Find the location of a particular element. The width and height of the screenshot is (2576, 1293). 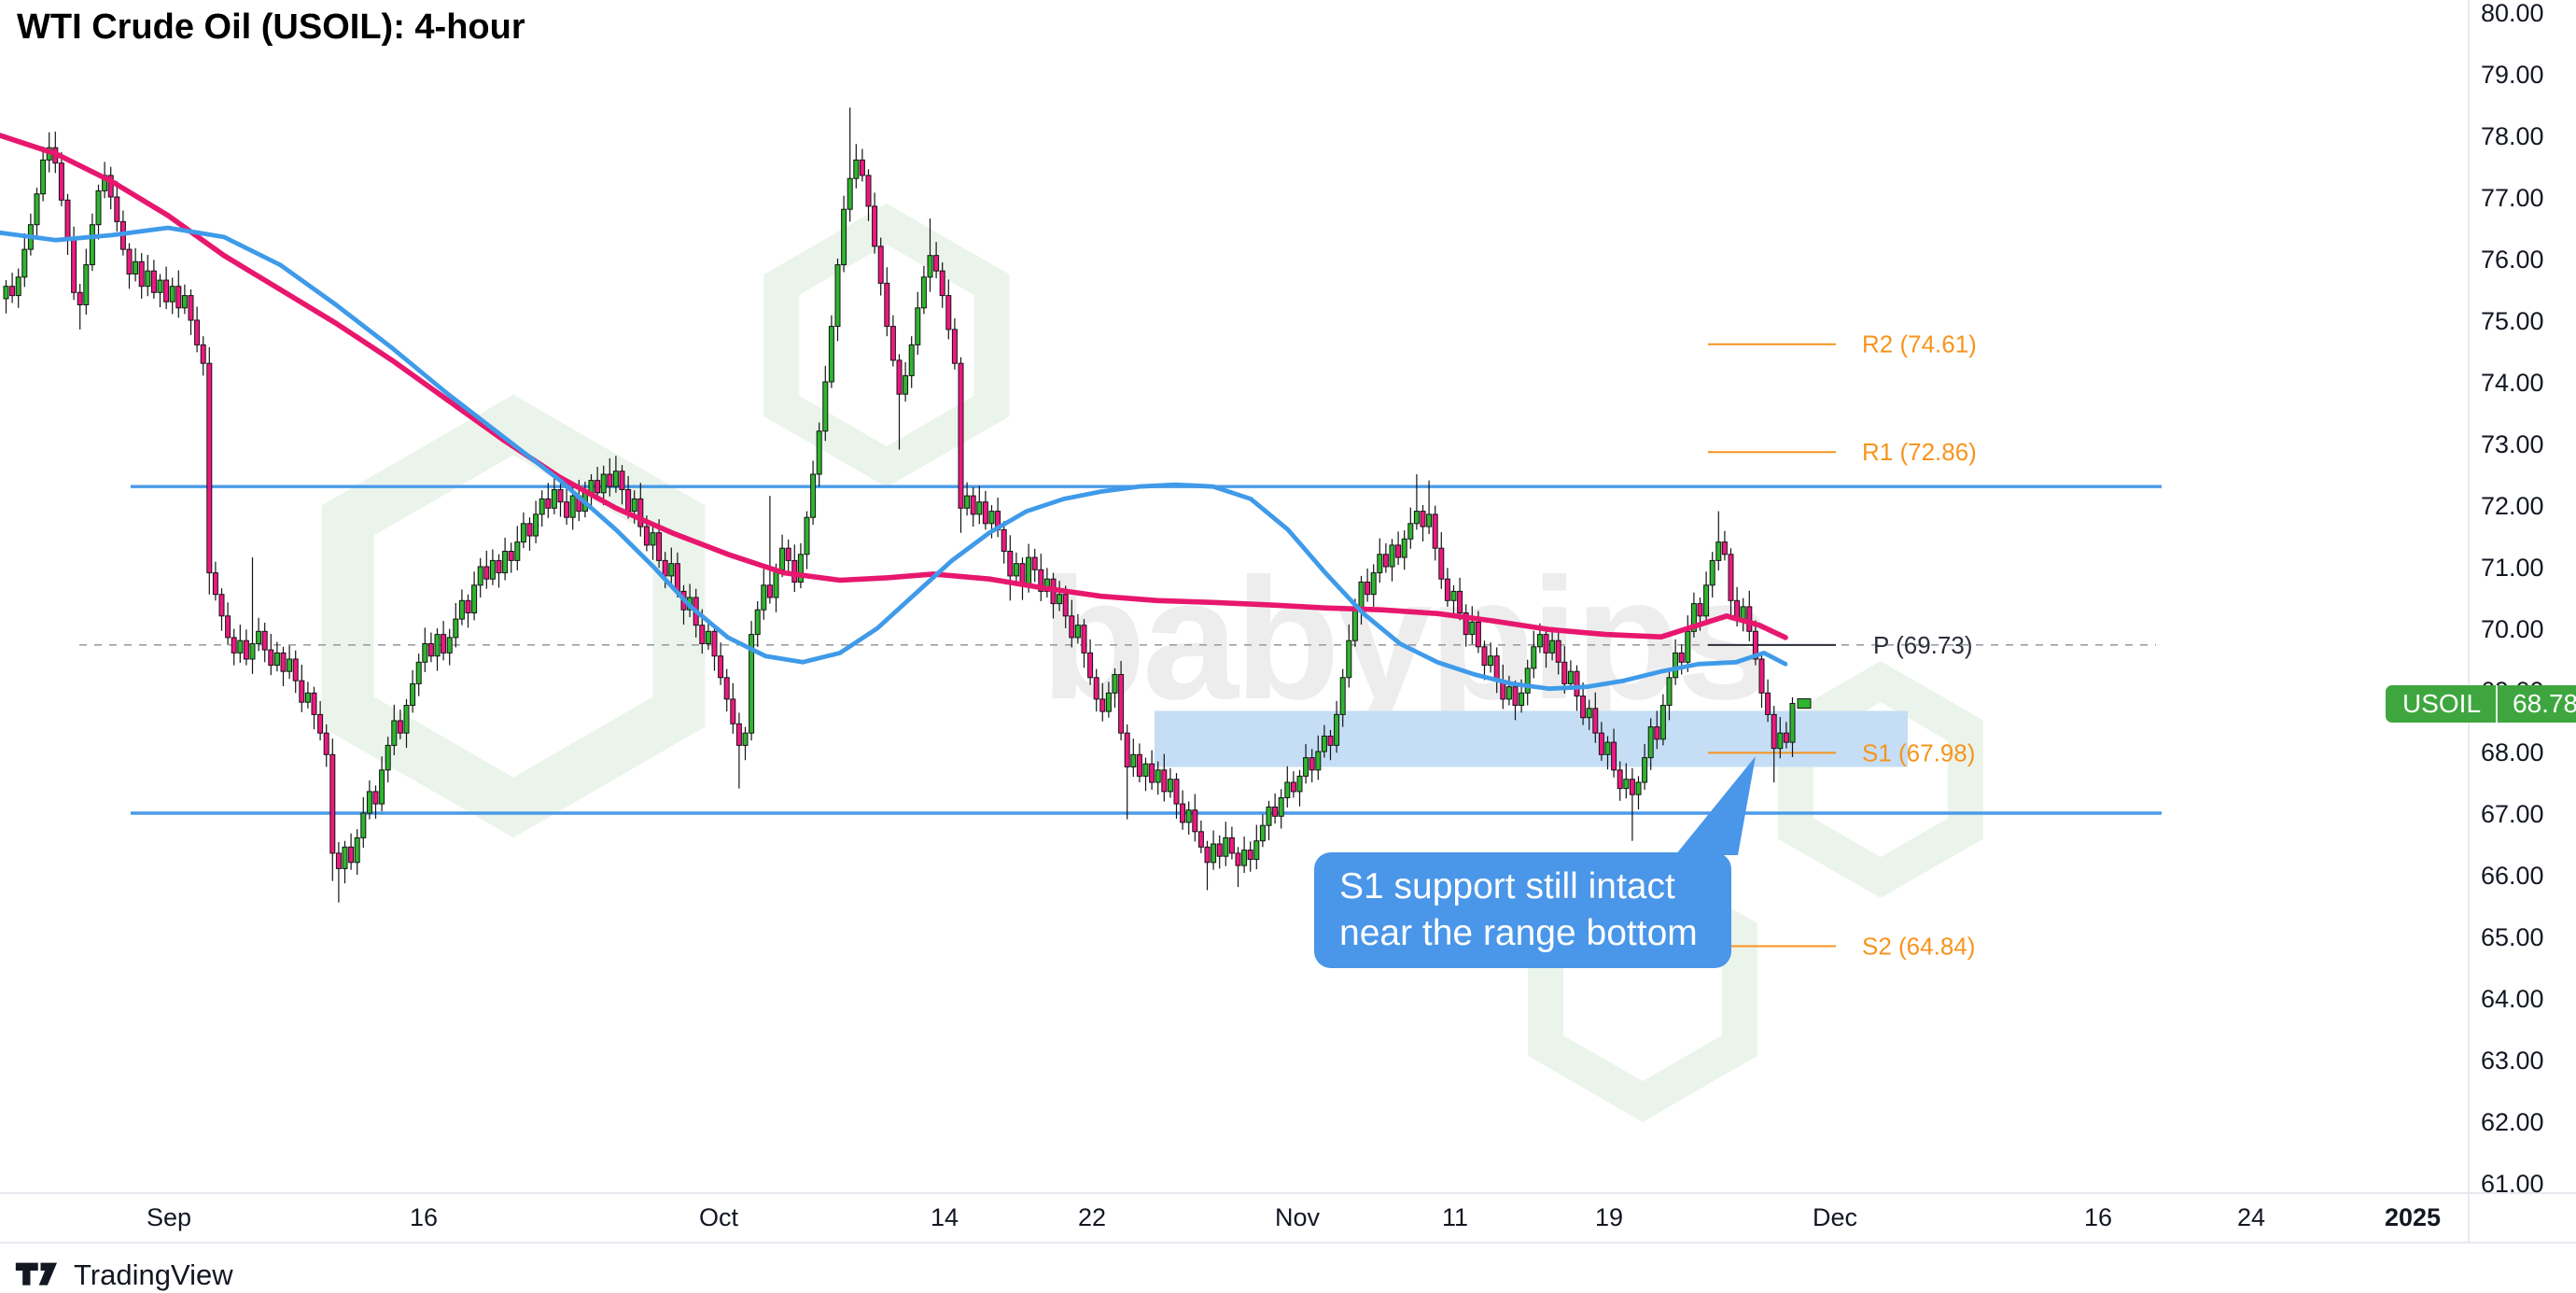

price-axis-drag-zone is located at coordinates (2522, 597).